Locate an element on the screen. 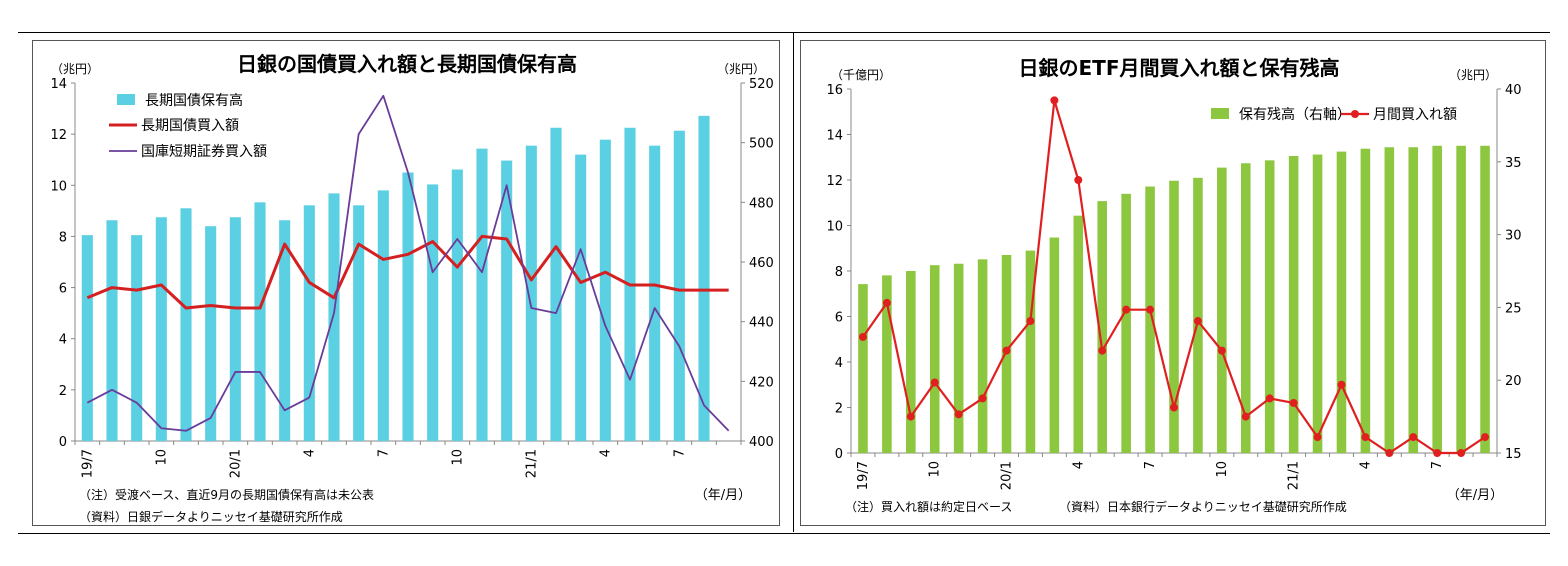 The height and width of the screenshot is (566, 1568). left-tick-label: 12 is located at coordinates (834, 181).